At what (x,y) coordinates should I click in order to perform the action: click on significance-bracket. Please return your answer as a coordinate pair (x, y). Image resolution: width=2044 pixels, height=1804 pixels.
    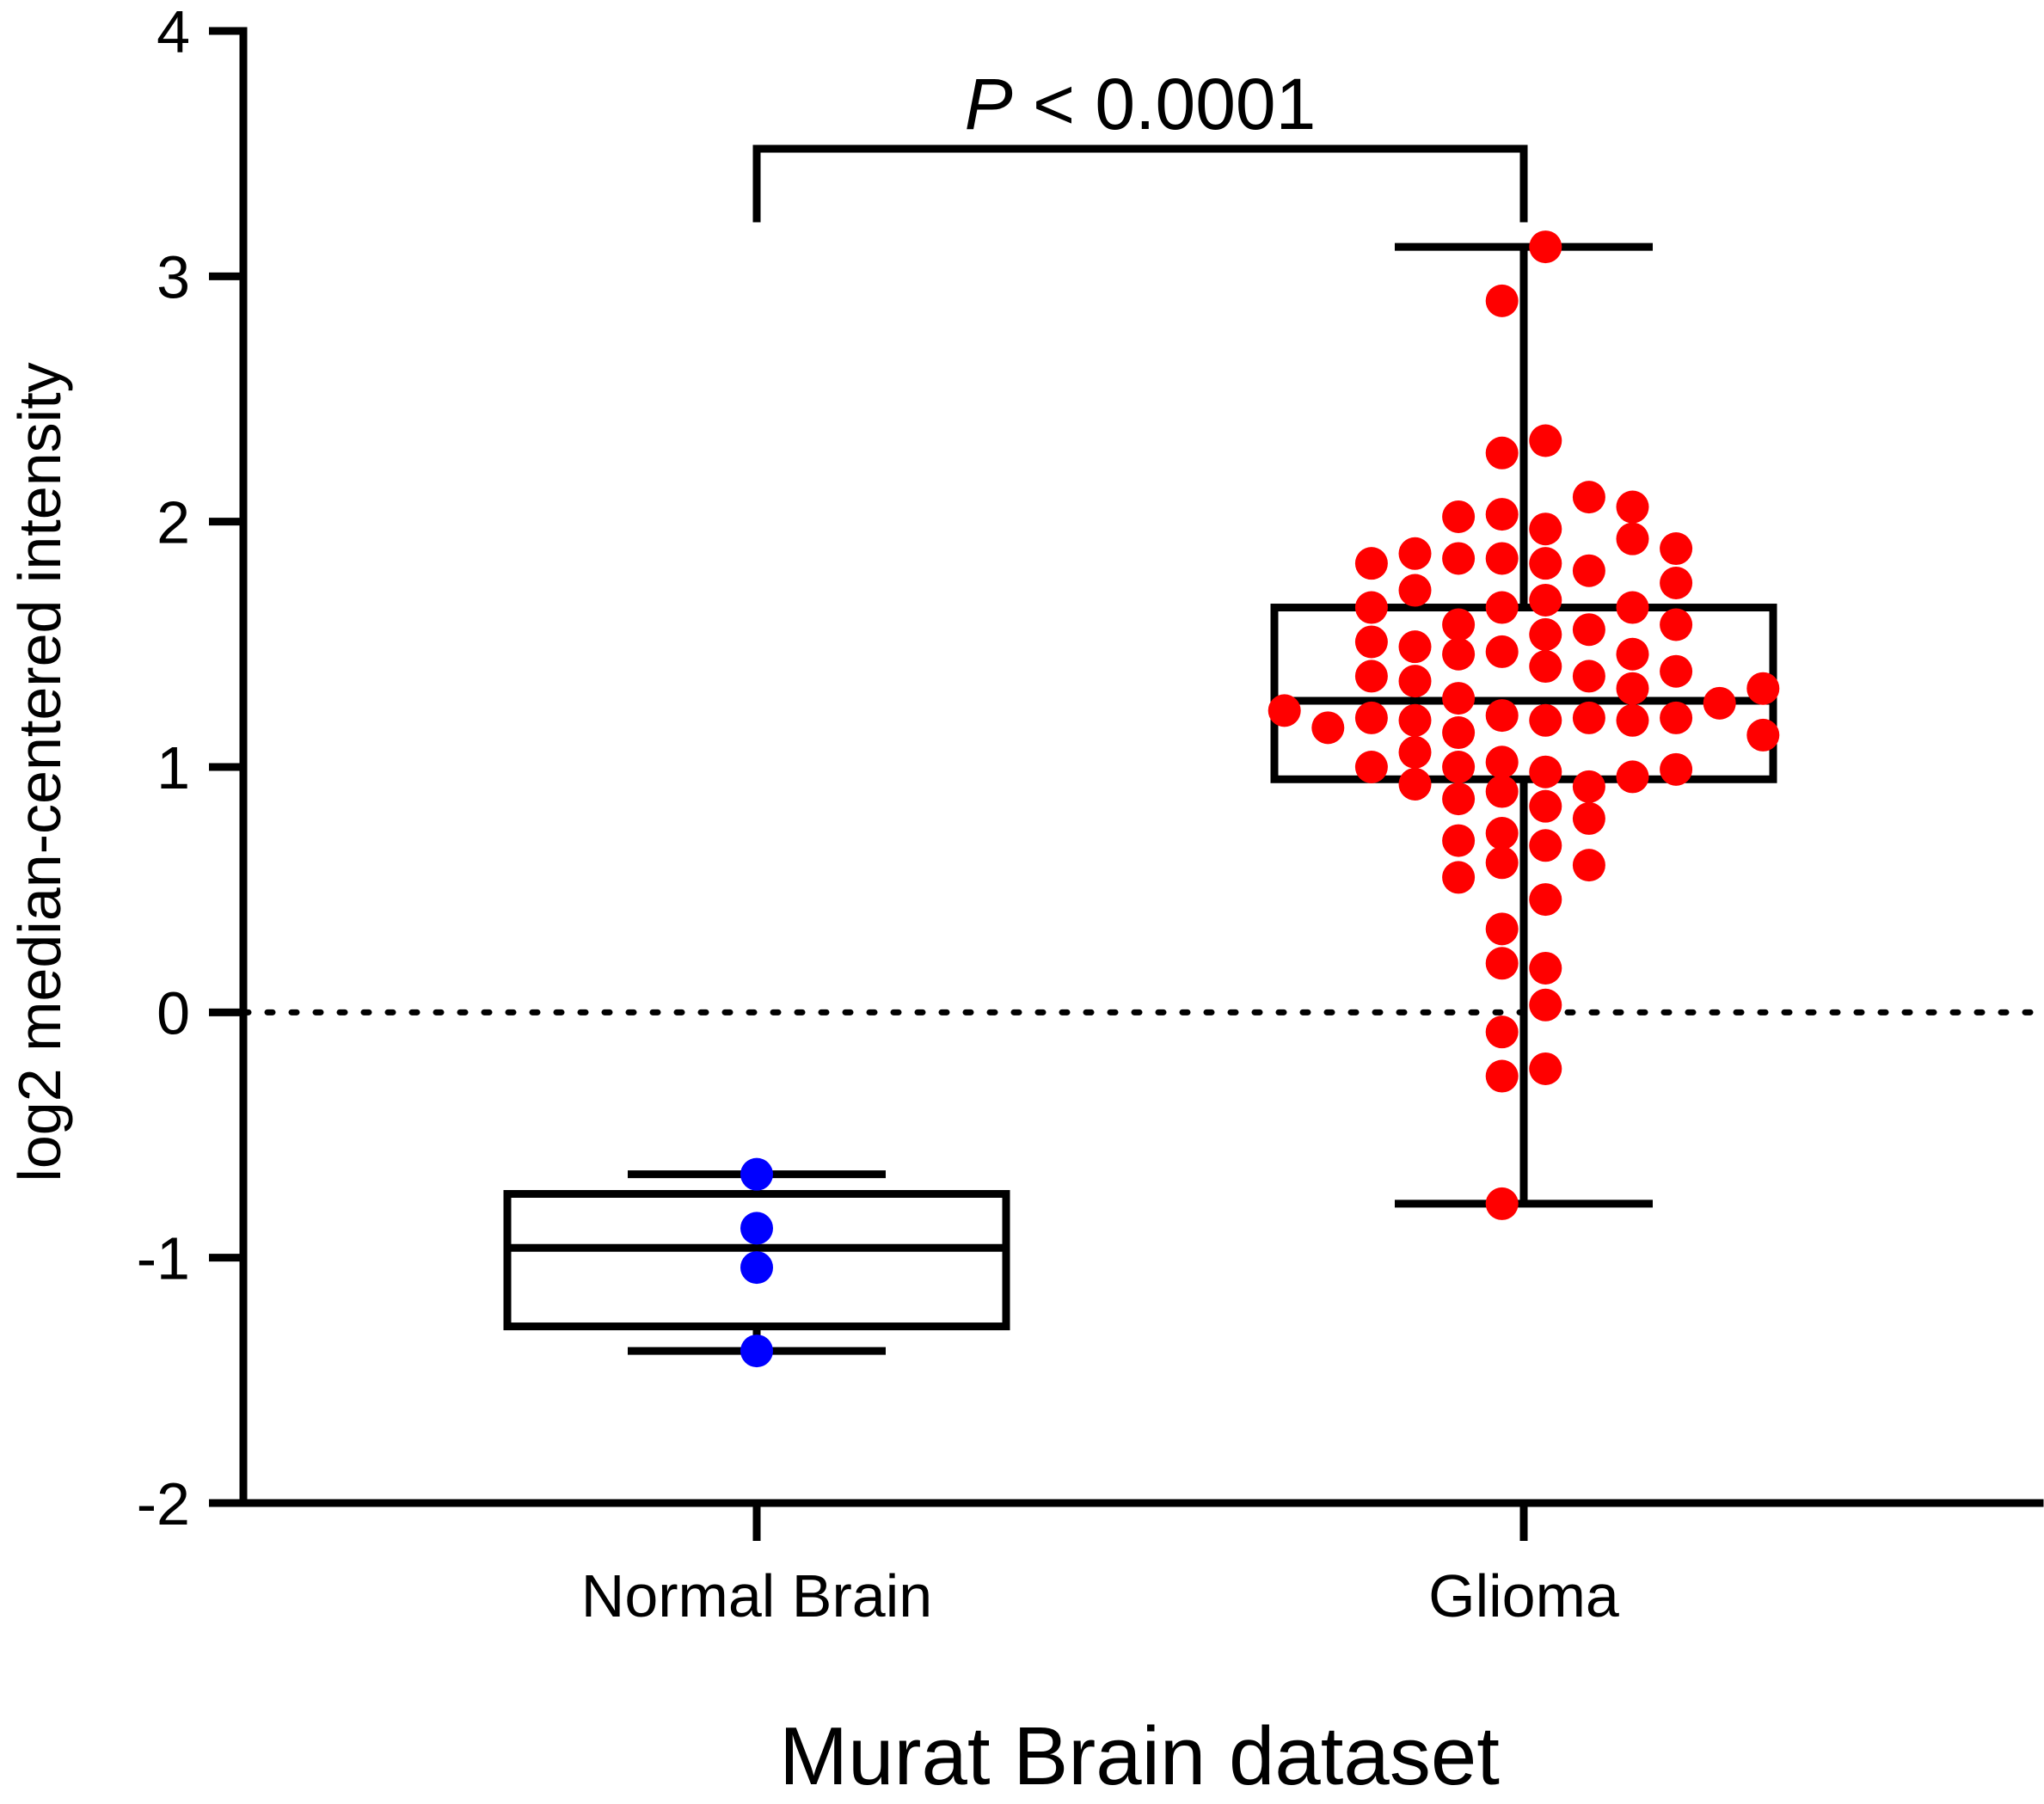
    Looking at the image, I should click on (1140, 184).